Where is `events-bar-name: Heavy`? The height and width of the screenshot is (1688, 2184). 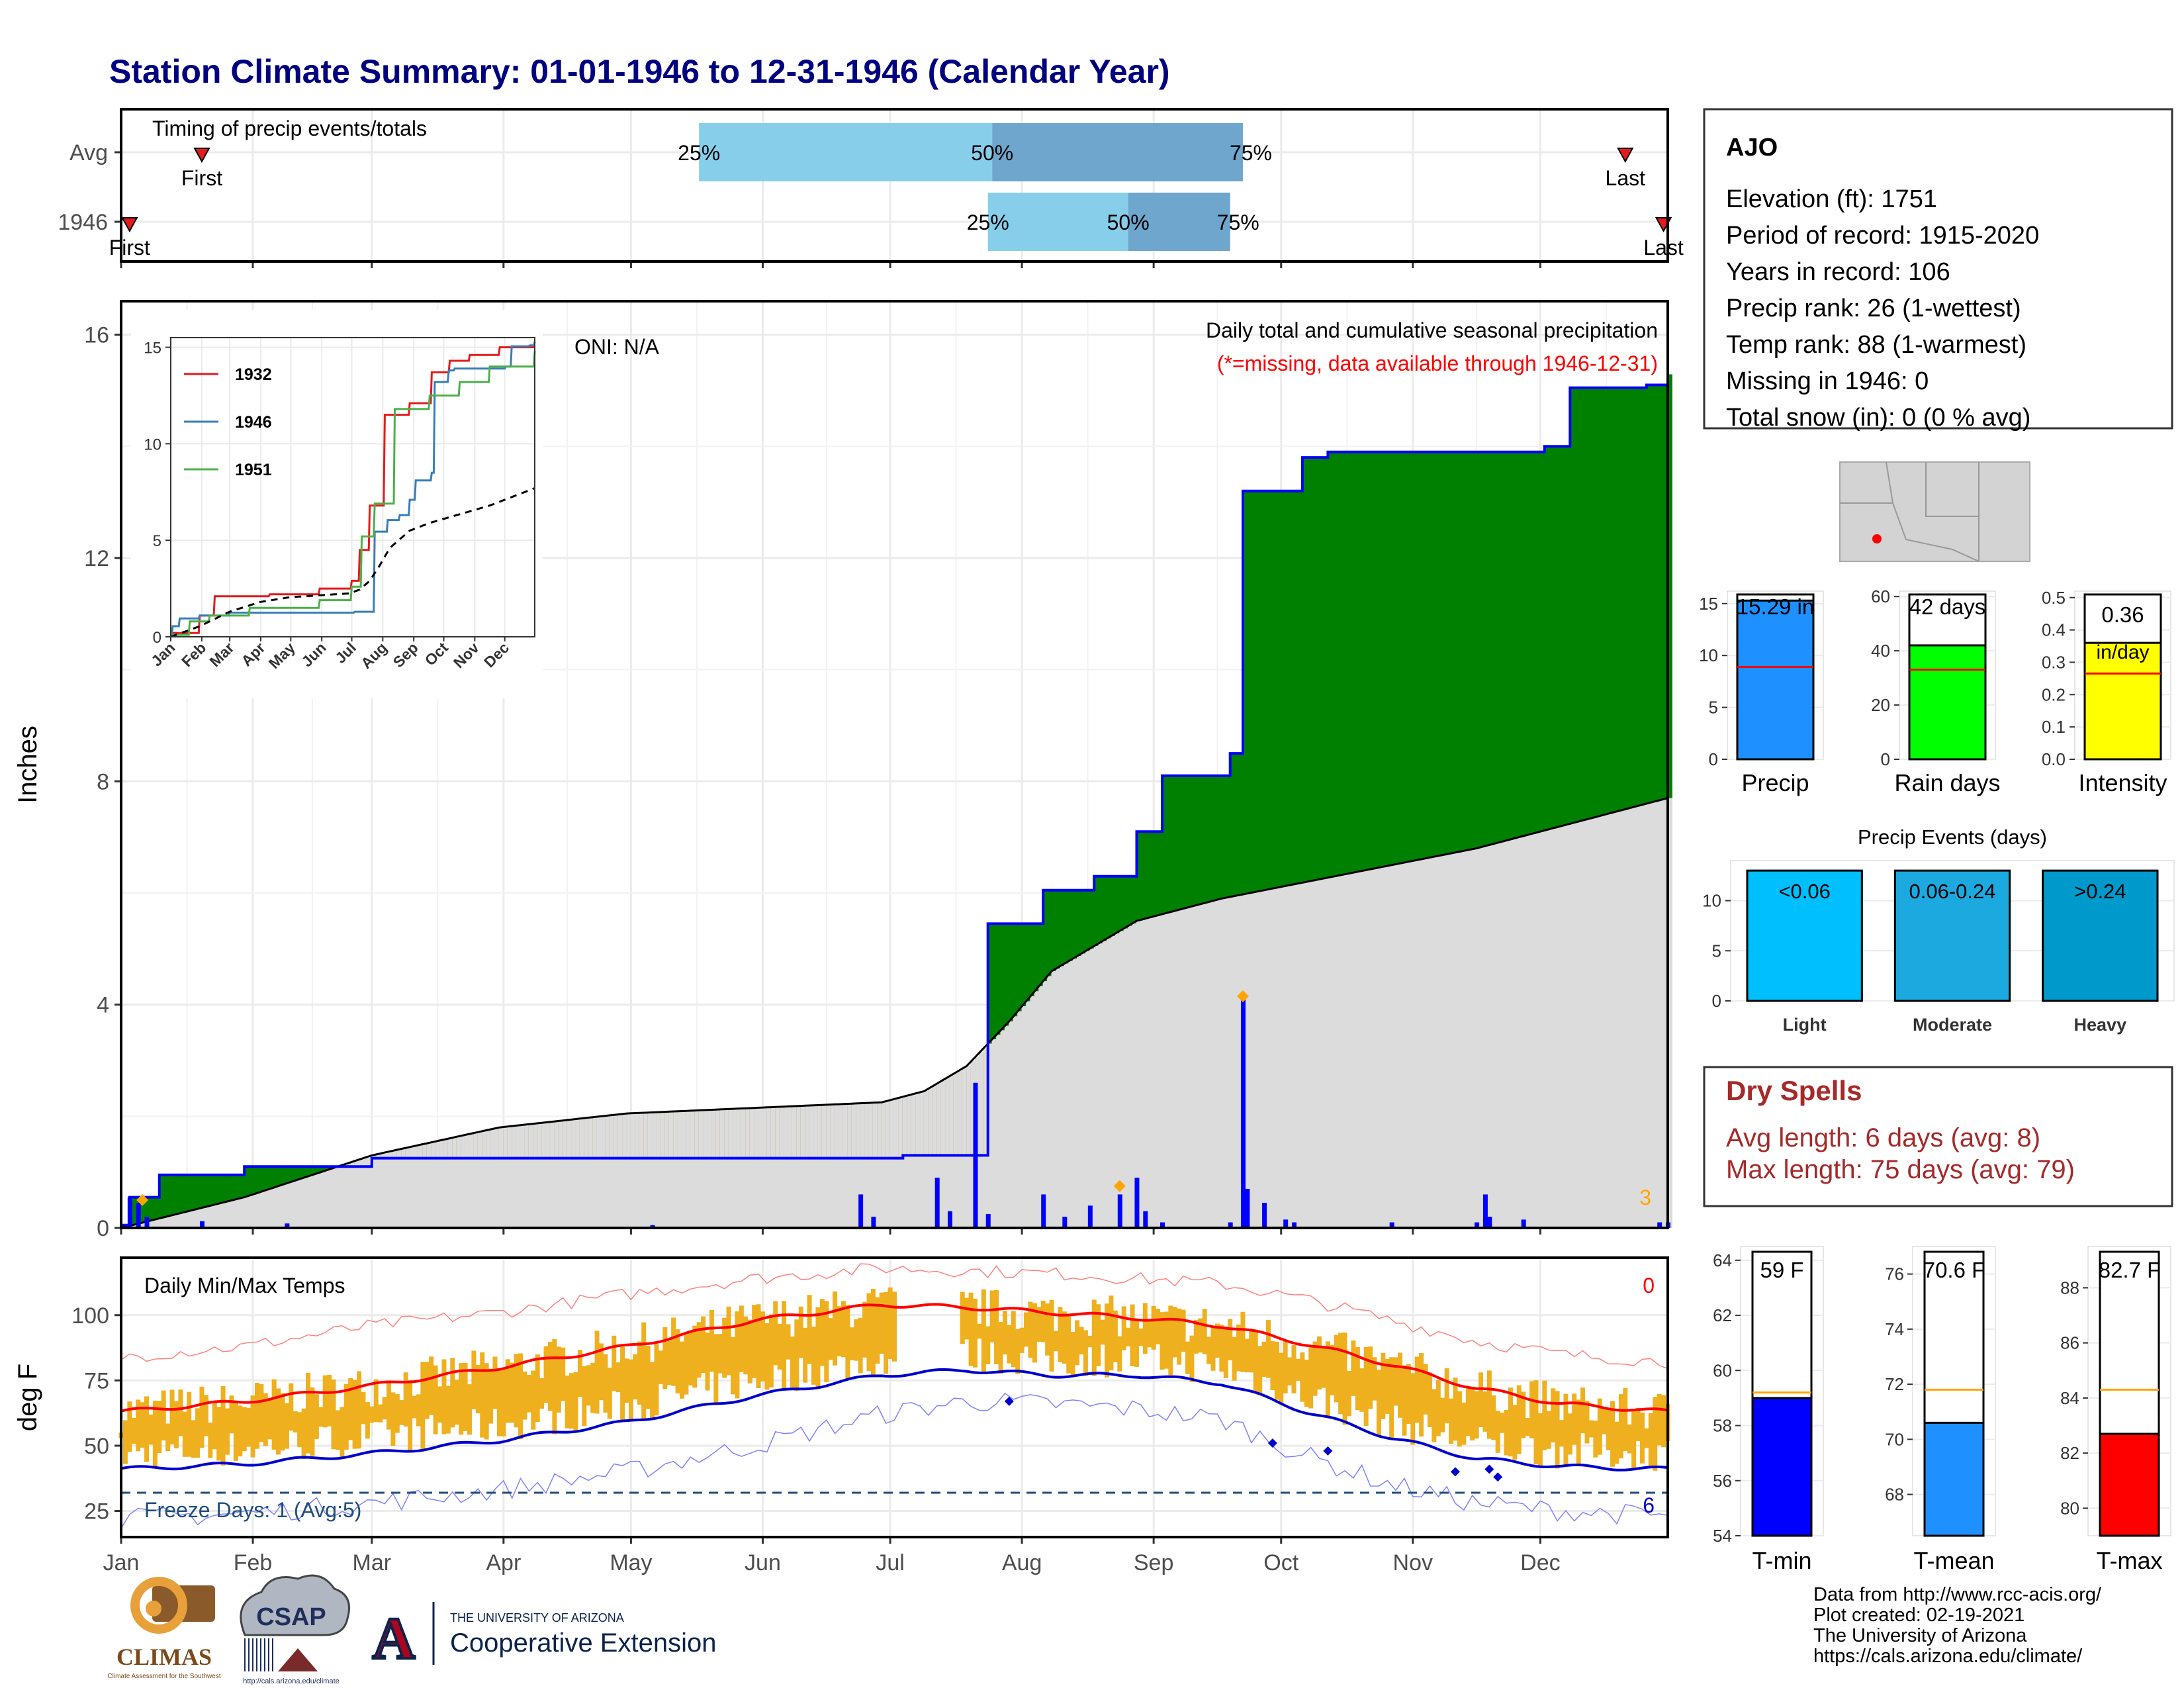 events-bar-name: Heavy is located at coordinates (2100, 1025).